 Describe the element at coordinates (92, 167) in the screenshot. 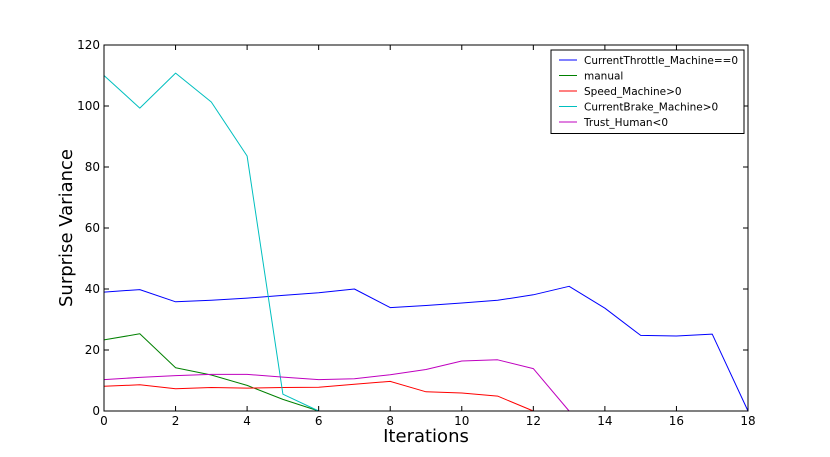

I see `y-tick-label: 80` at that location.